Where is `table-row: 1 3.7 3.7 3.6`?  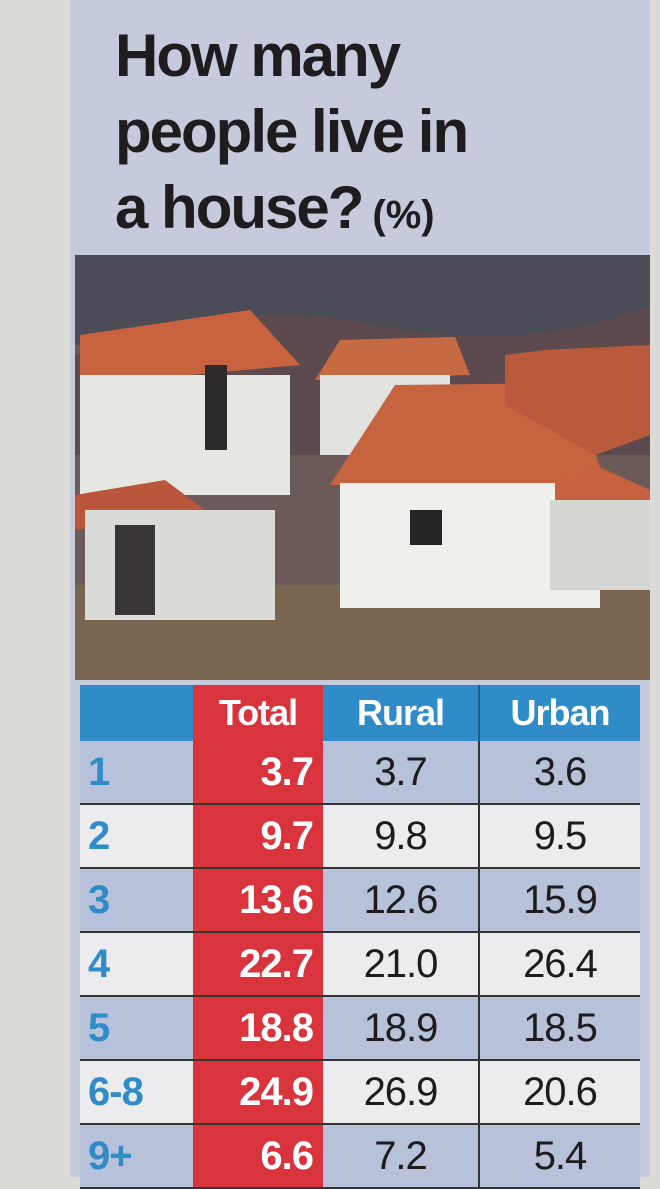 table-row: 1 3.7 3.7 3.6 is located at coordinates (360, 773).